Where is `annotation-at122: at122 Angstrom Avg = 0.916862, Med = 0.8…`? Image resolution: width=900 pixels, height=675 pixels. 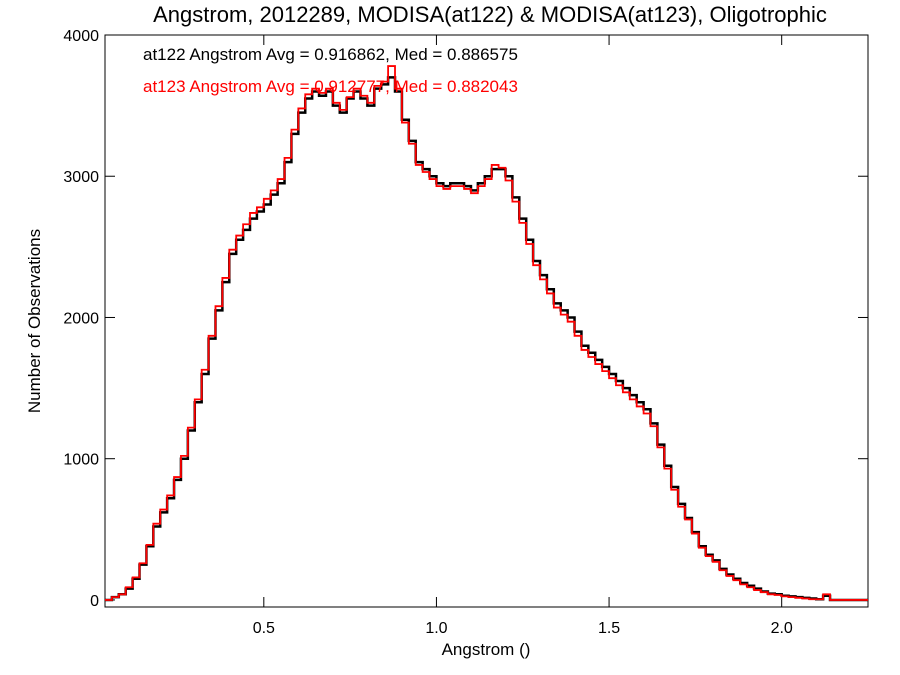
annotation-at122: at122 Angstrom Avg = 0.916862, Med = 0.8… is located at coordinates (330, 54).